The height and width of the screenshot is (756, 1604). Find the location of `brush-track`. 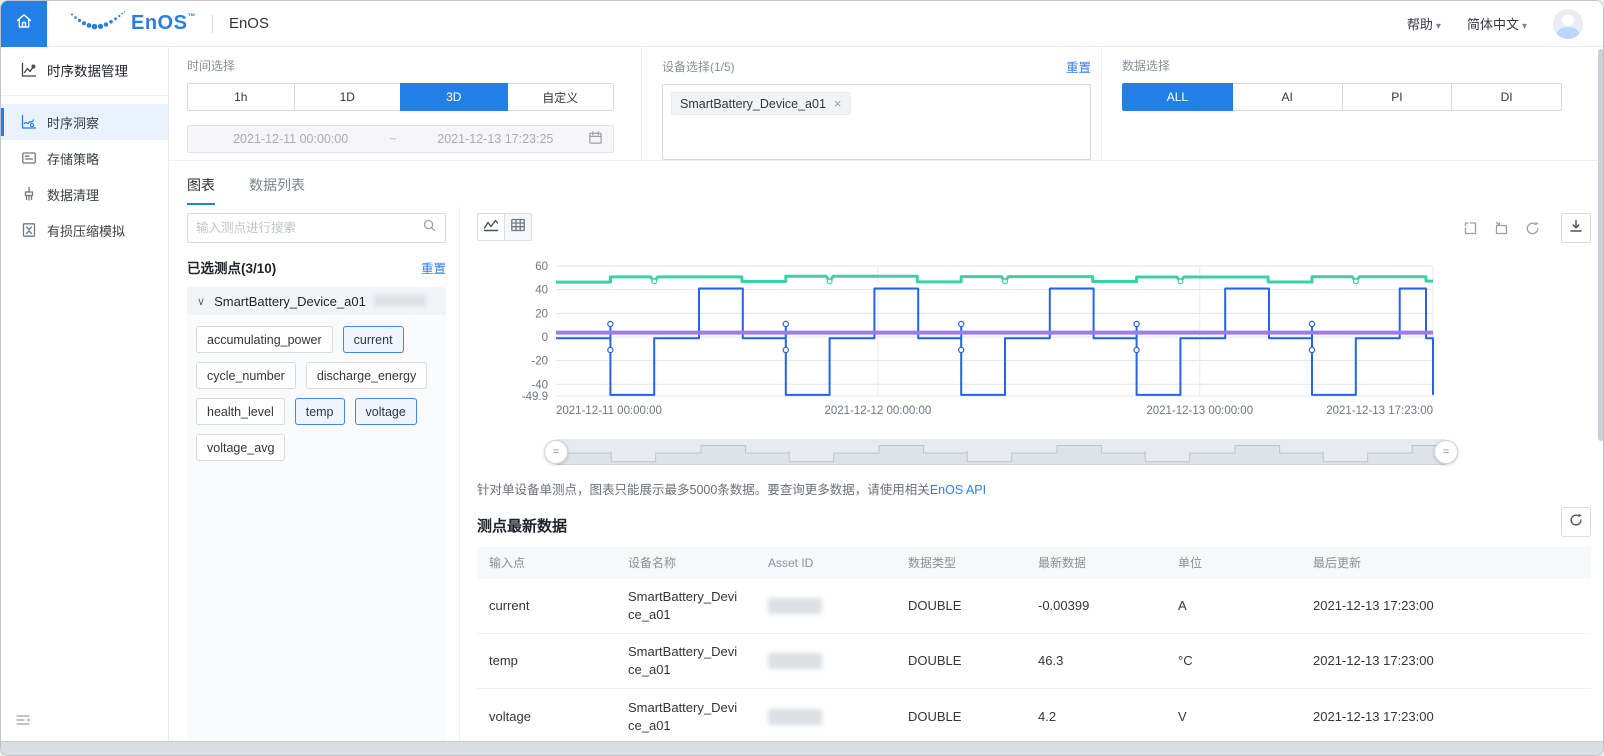

brush-track is located at coordinates (1001, 452).